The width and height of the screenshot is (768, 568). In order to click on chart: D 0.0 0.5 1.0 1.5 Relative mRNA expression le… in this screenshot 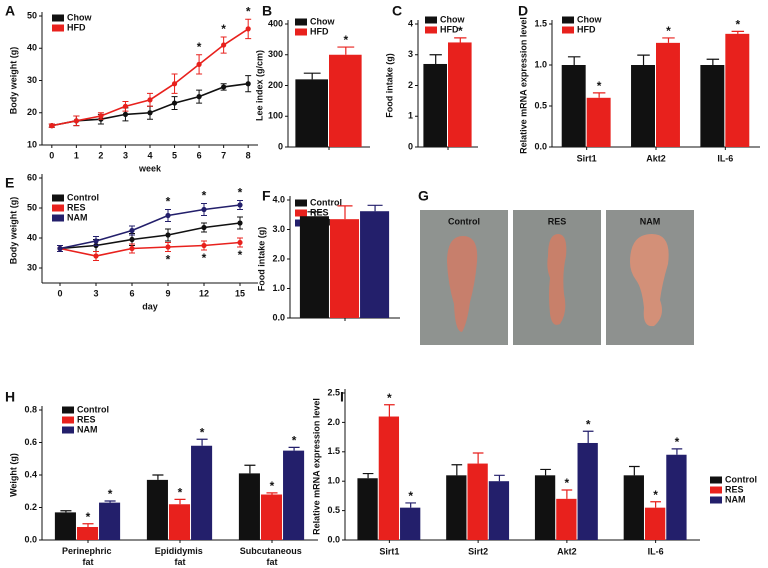, I will do `click(639, 83)`.